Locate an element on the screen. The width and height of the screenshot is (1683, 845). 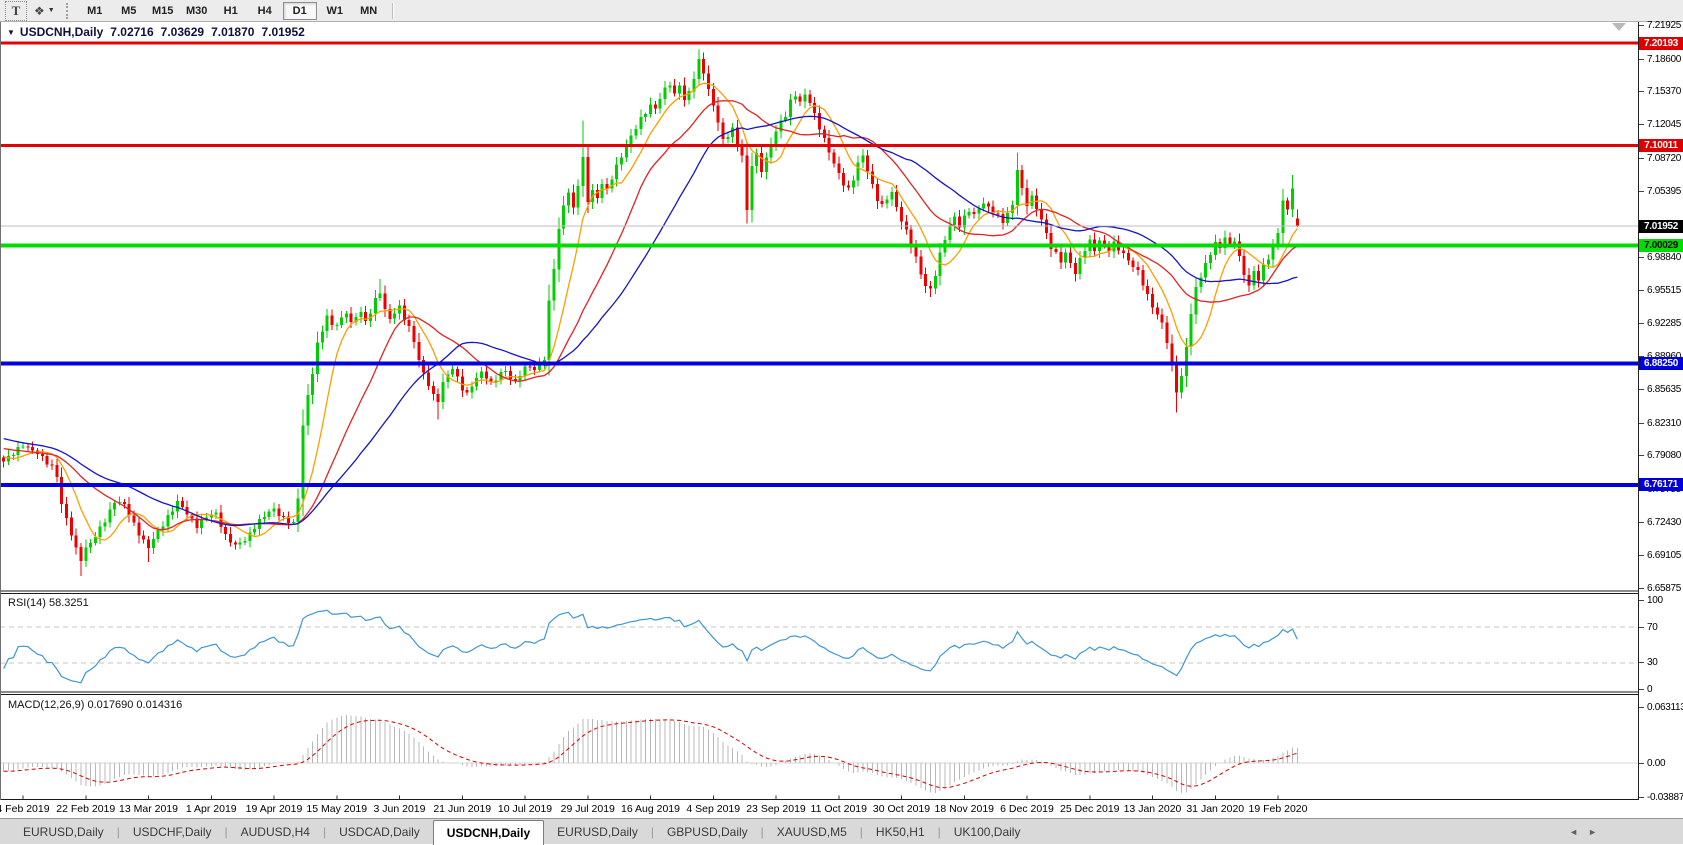
toolbar-grip is located at coordinates (68, 10).